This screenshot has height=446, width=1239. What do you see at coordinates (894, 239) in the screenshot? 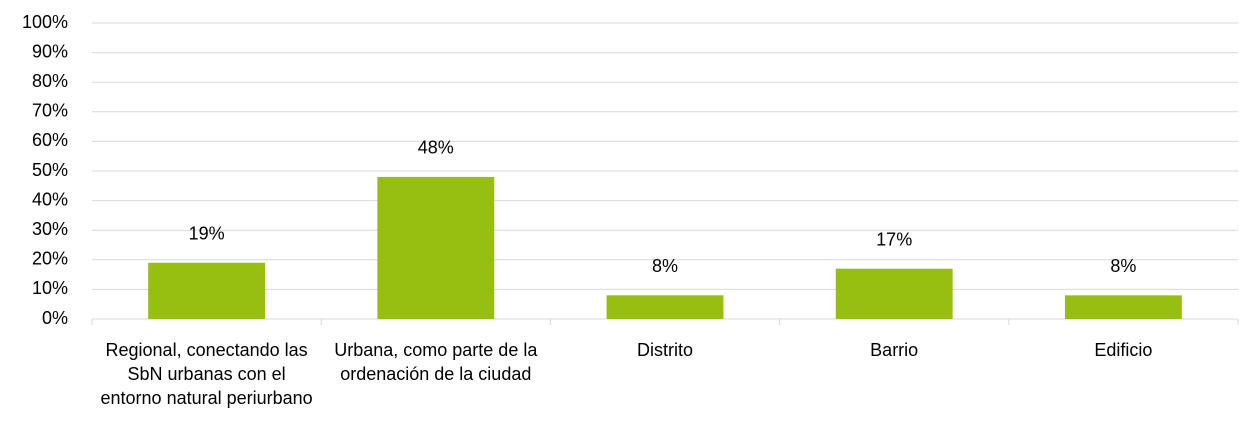
I see `value-label: 17%` at bounding box center [894, 239].